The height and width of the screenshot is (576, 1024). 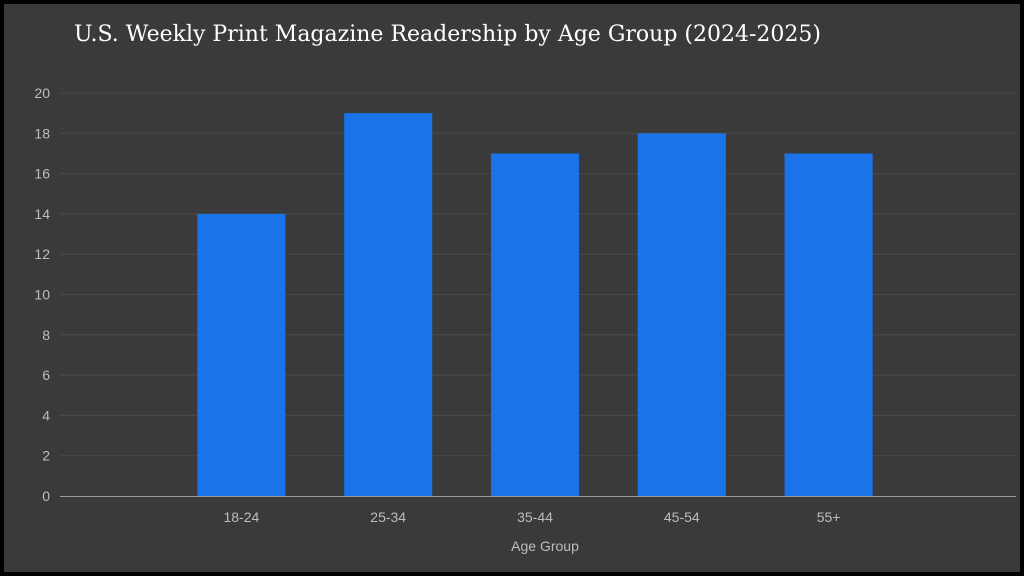 I want to click on y-tick-label: 10, so click(x=42, y=295).